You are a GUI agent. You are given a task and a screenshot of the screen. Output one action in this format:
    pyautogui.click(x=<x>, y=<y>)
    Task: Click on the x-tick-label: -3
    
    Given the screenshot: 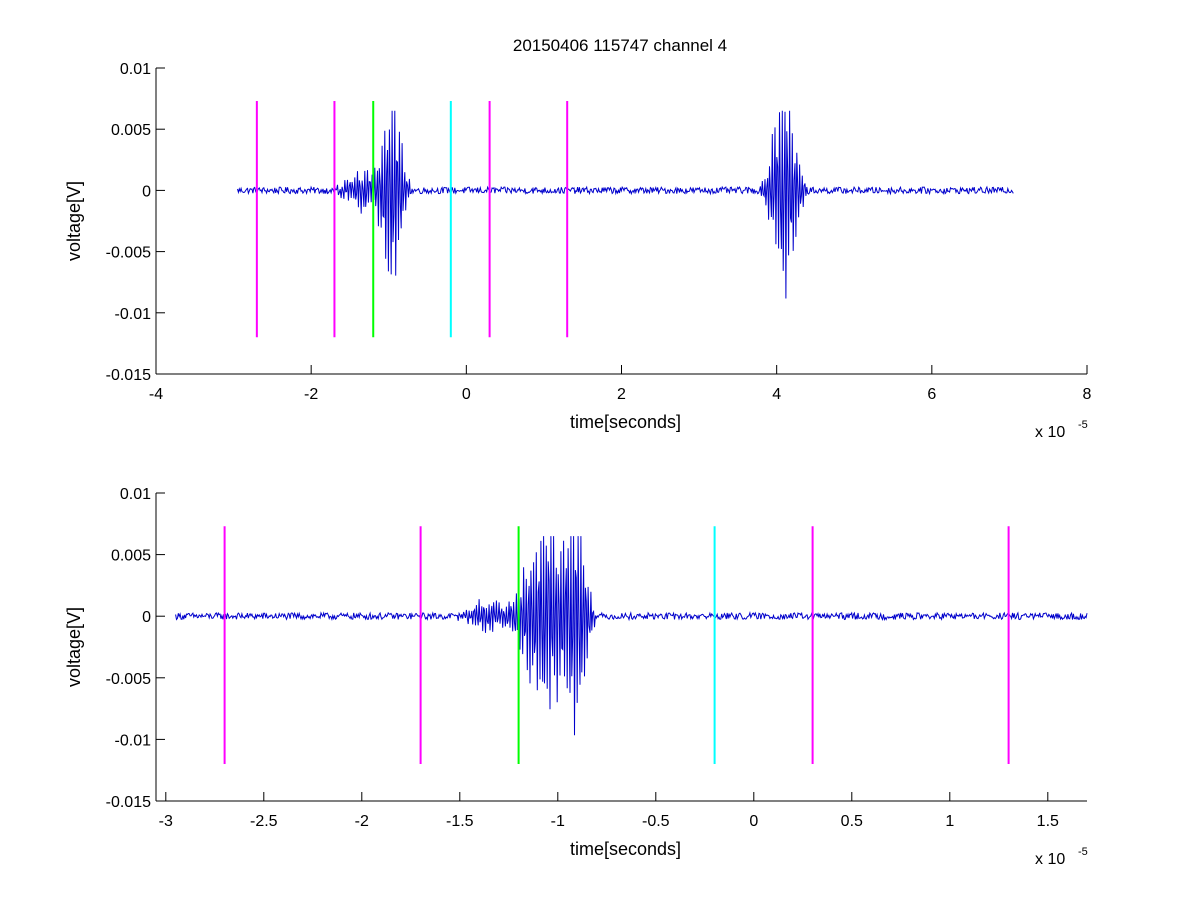 What is the action you would take?
    pyautogui.click(x=166, y=821)
    